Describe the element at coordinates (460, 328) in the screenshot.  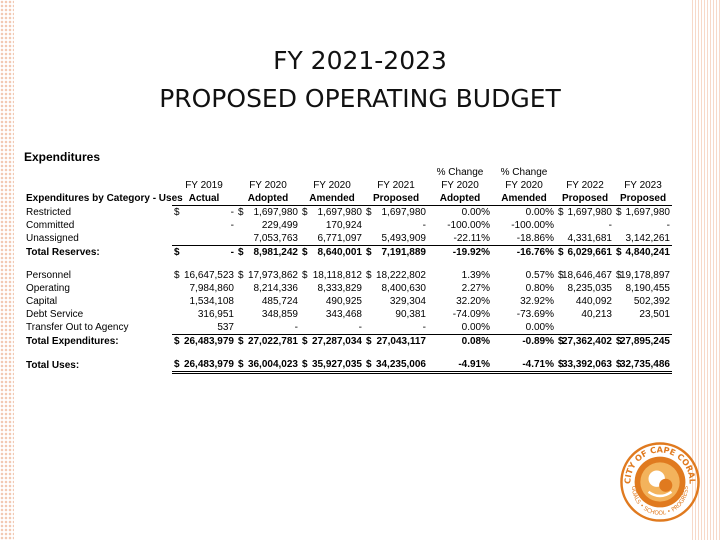
I see `cell-chgA: 0.00%` at that location.